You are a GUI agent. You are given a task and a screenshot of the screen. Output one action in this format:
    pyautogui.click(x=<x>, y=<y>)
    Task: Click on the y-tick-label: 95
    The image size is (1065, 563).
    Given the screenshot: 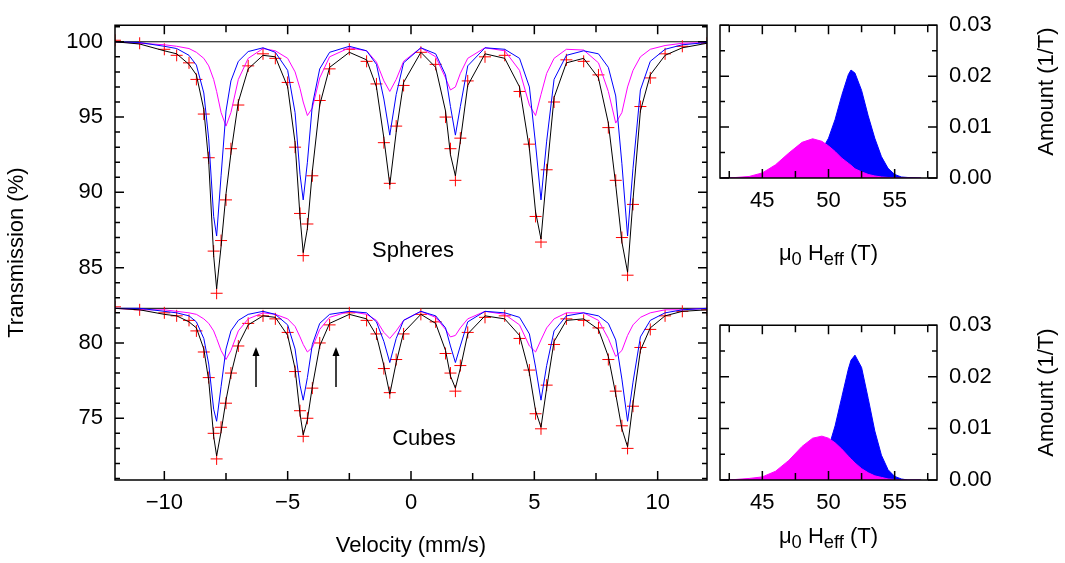 What is the action you would take?
    pyautogui.click(x=90, y=116)
    